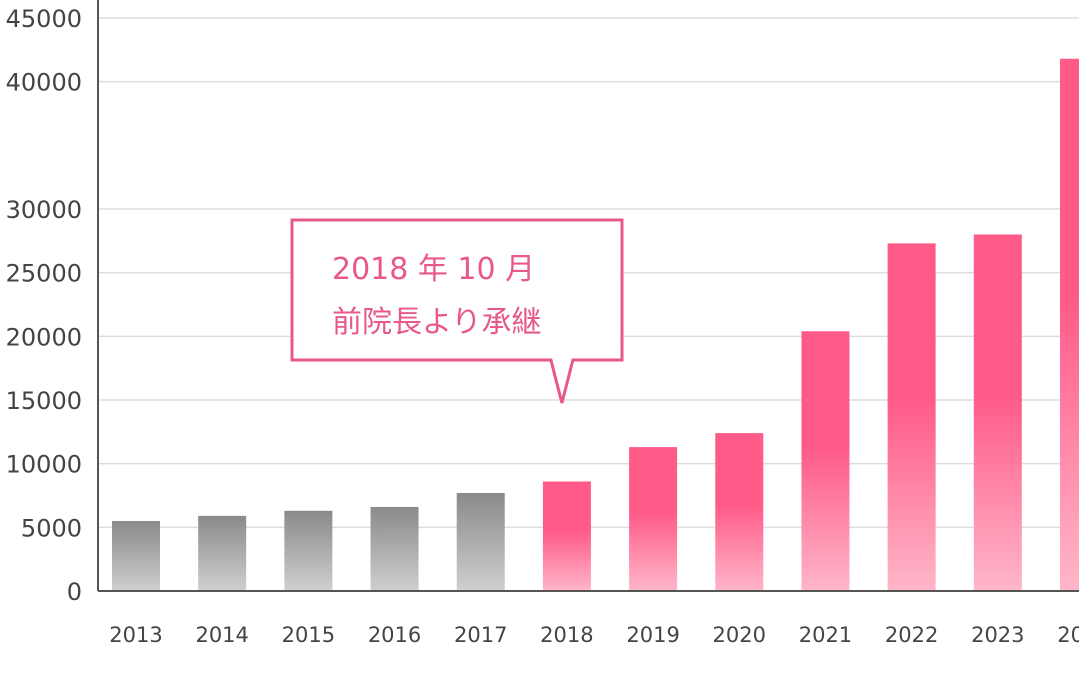  What do you see at coordinates (997, 635) in the screenshot?
I see `x-tick-label: 2023` at bounding box center [997, 635].